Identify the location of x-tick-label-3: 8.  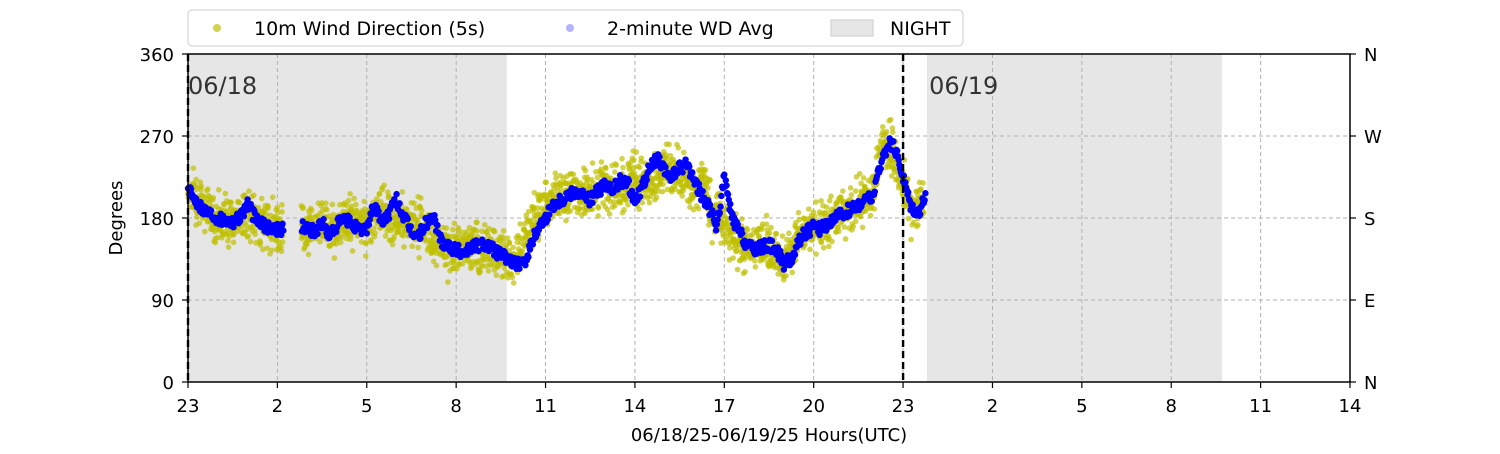
(455, 406).